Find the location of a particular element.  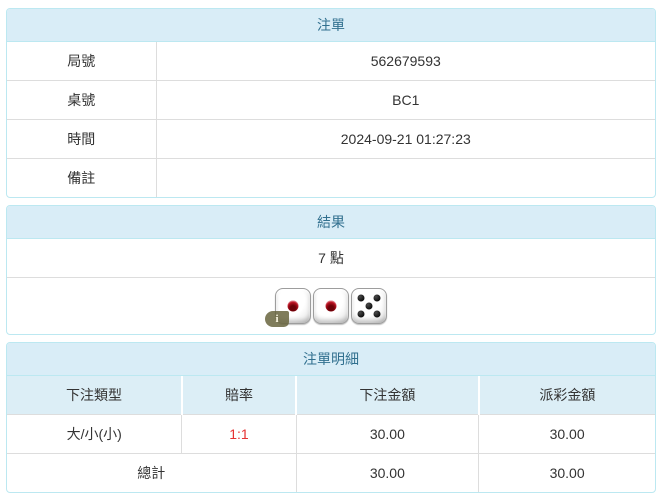

odds-cell: 1:1 is located at coordinates (238, 434).